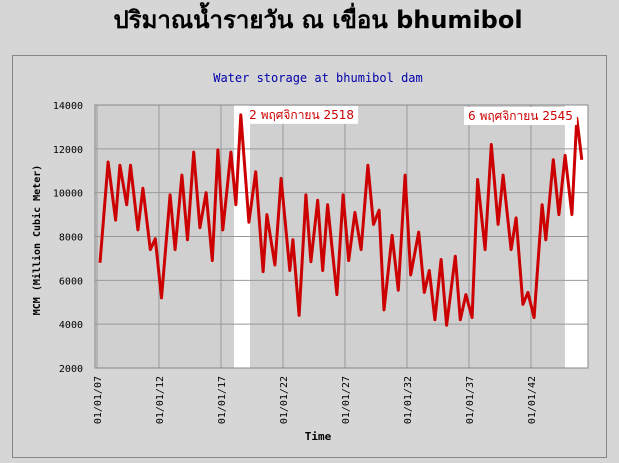 The width and height of the screenshot is (619, 463). I want to click on annotation-text: 6 พฤศจิกายน 2545, so click(520, 116).